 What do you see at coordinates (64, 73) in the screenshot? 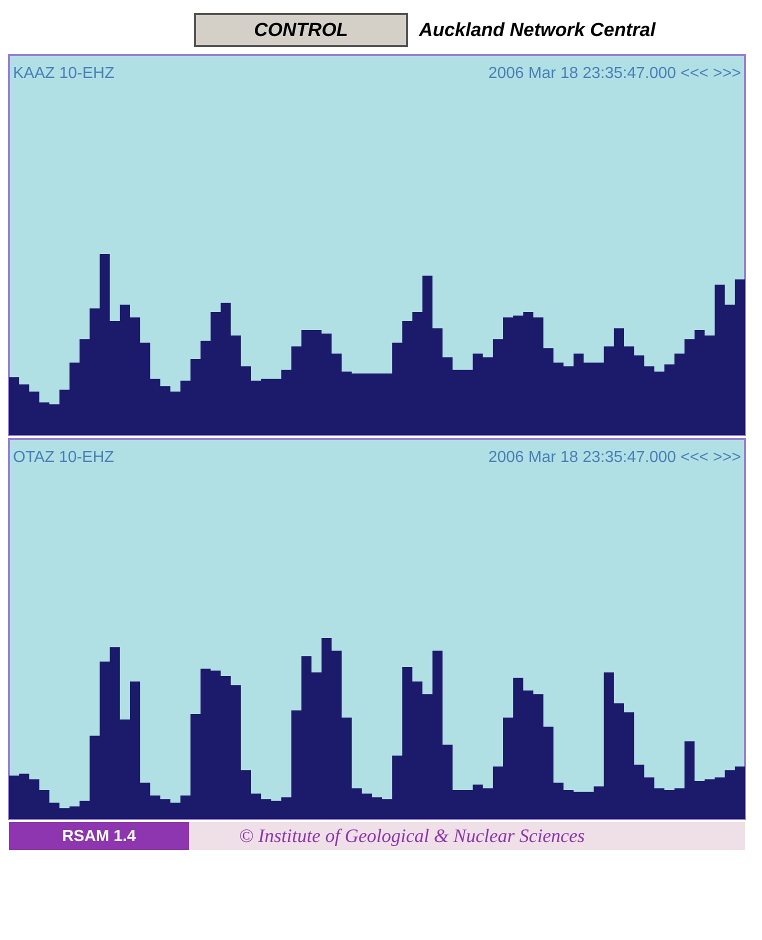
I see `chart-title: KAAZ 10-EHZ` at bounding box center [64, 73].